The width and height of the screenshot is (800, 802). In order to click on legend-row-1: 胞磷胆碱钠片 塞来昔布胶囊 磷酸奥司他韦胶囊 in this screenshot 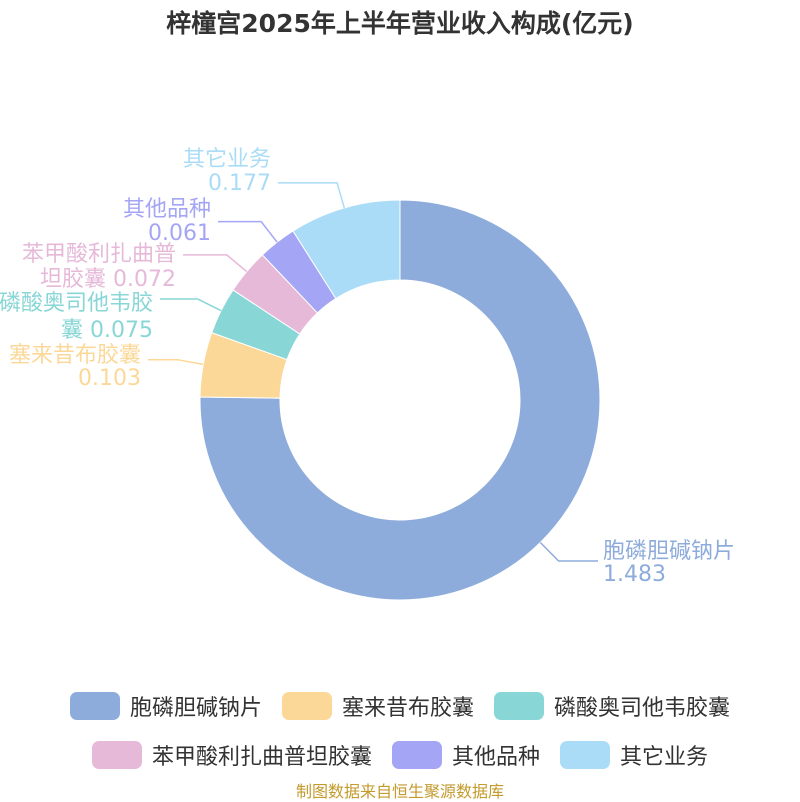, I will do `click(400, 706)`.